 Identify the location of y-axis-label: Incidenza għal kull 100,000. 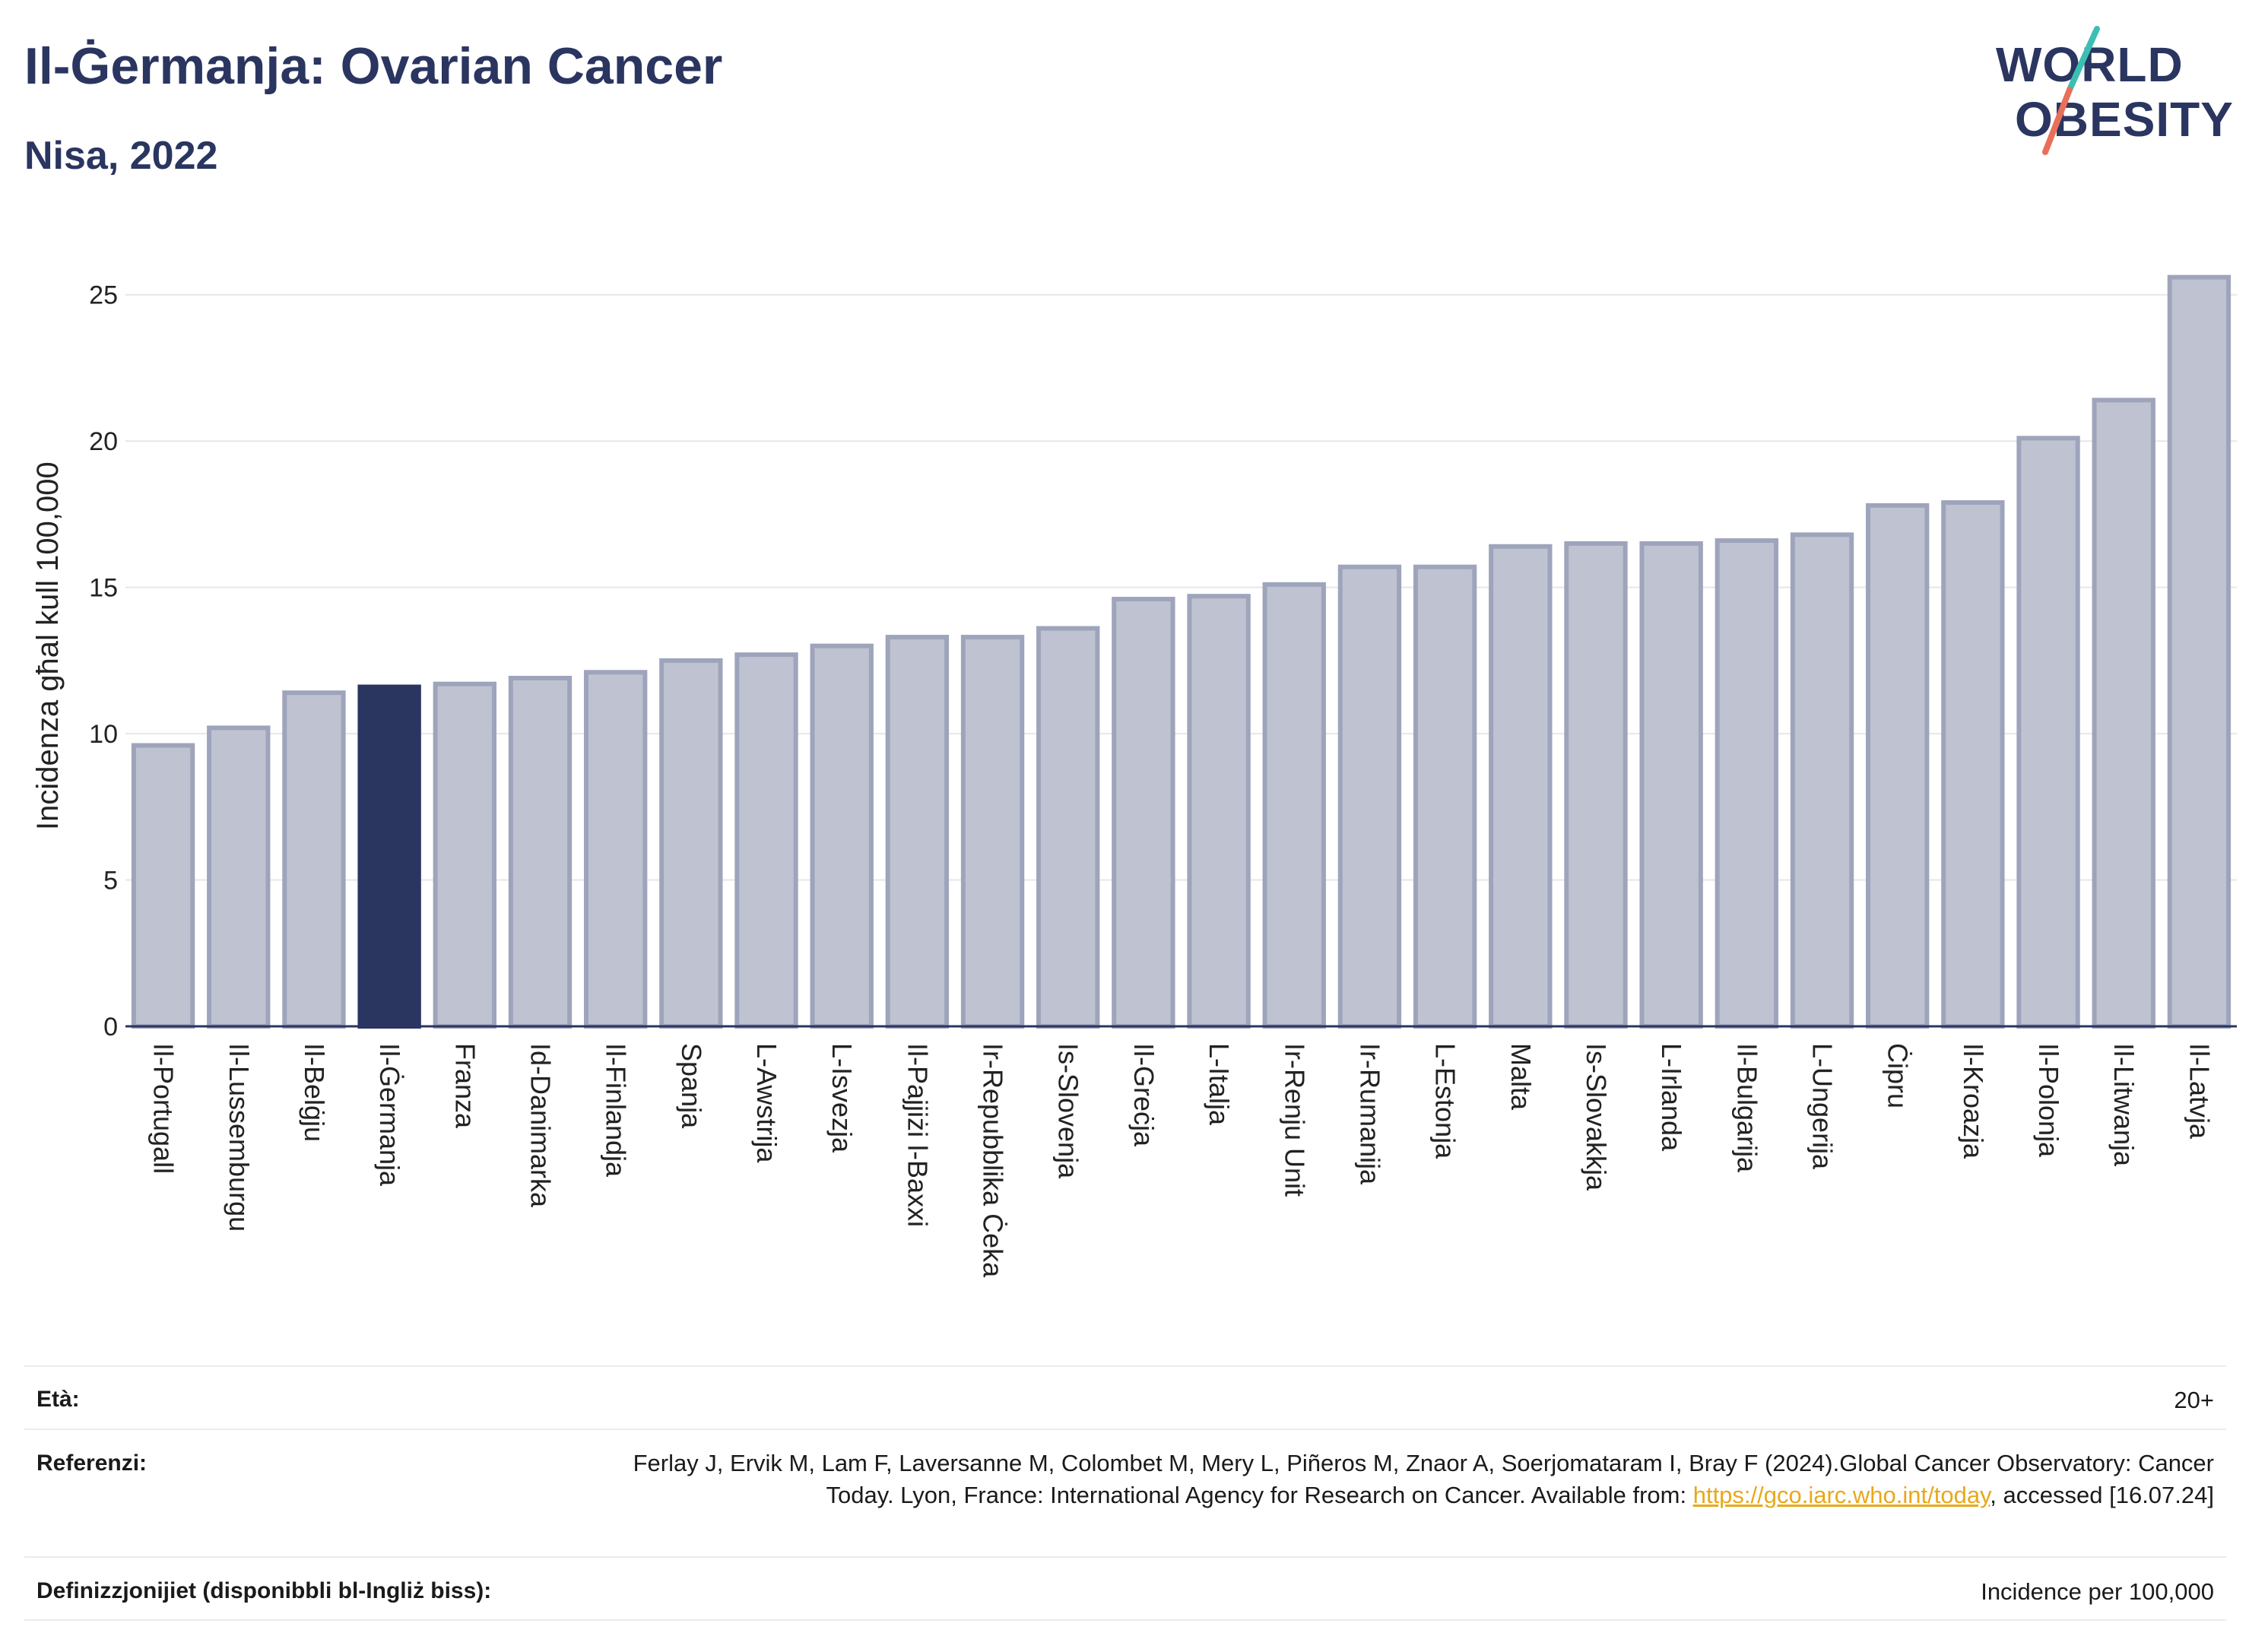
(48, 645).